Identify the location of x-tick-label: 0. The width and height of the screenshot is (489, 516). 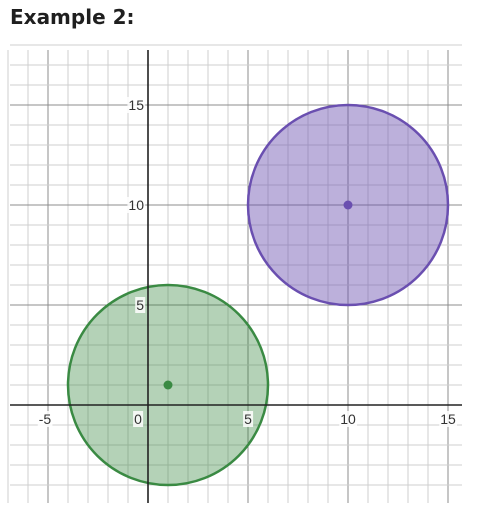
(138, 419).